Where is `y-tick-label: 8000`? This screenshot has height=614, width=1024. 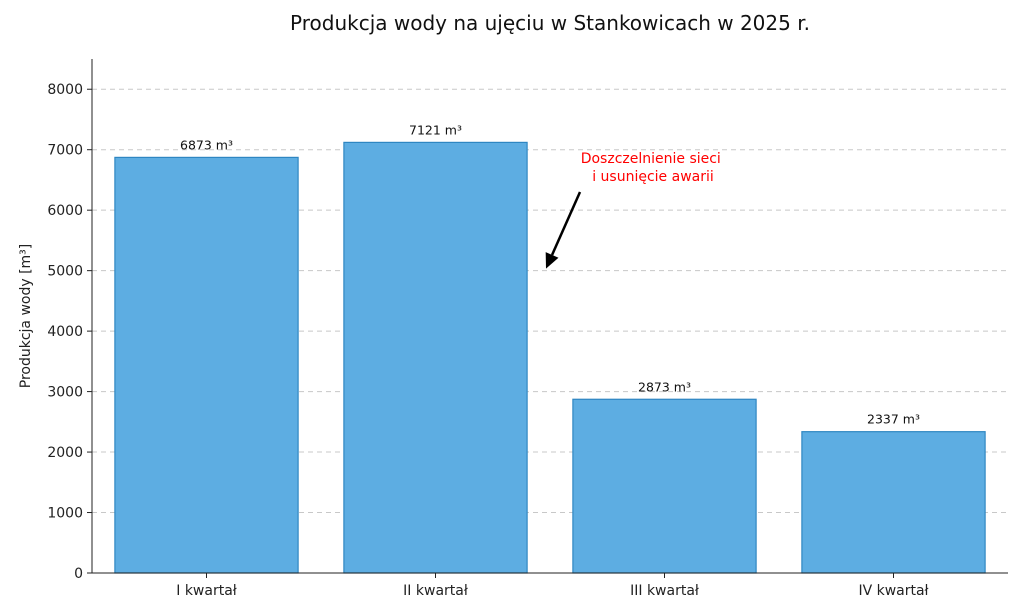 y-tick-label: 8000 is located at coordinates (65, 90).